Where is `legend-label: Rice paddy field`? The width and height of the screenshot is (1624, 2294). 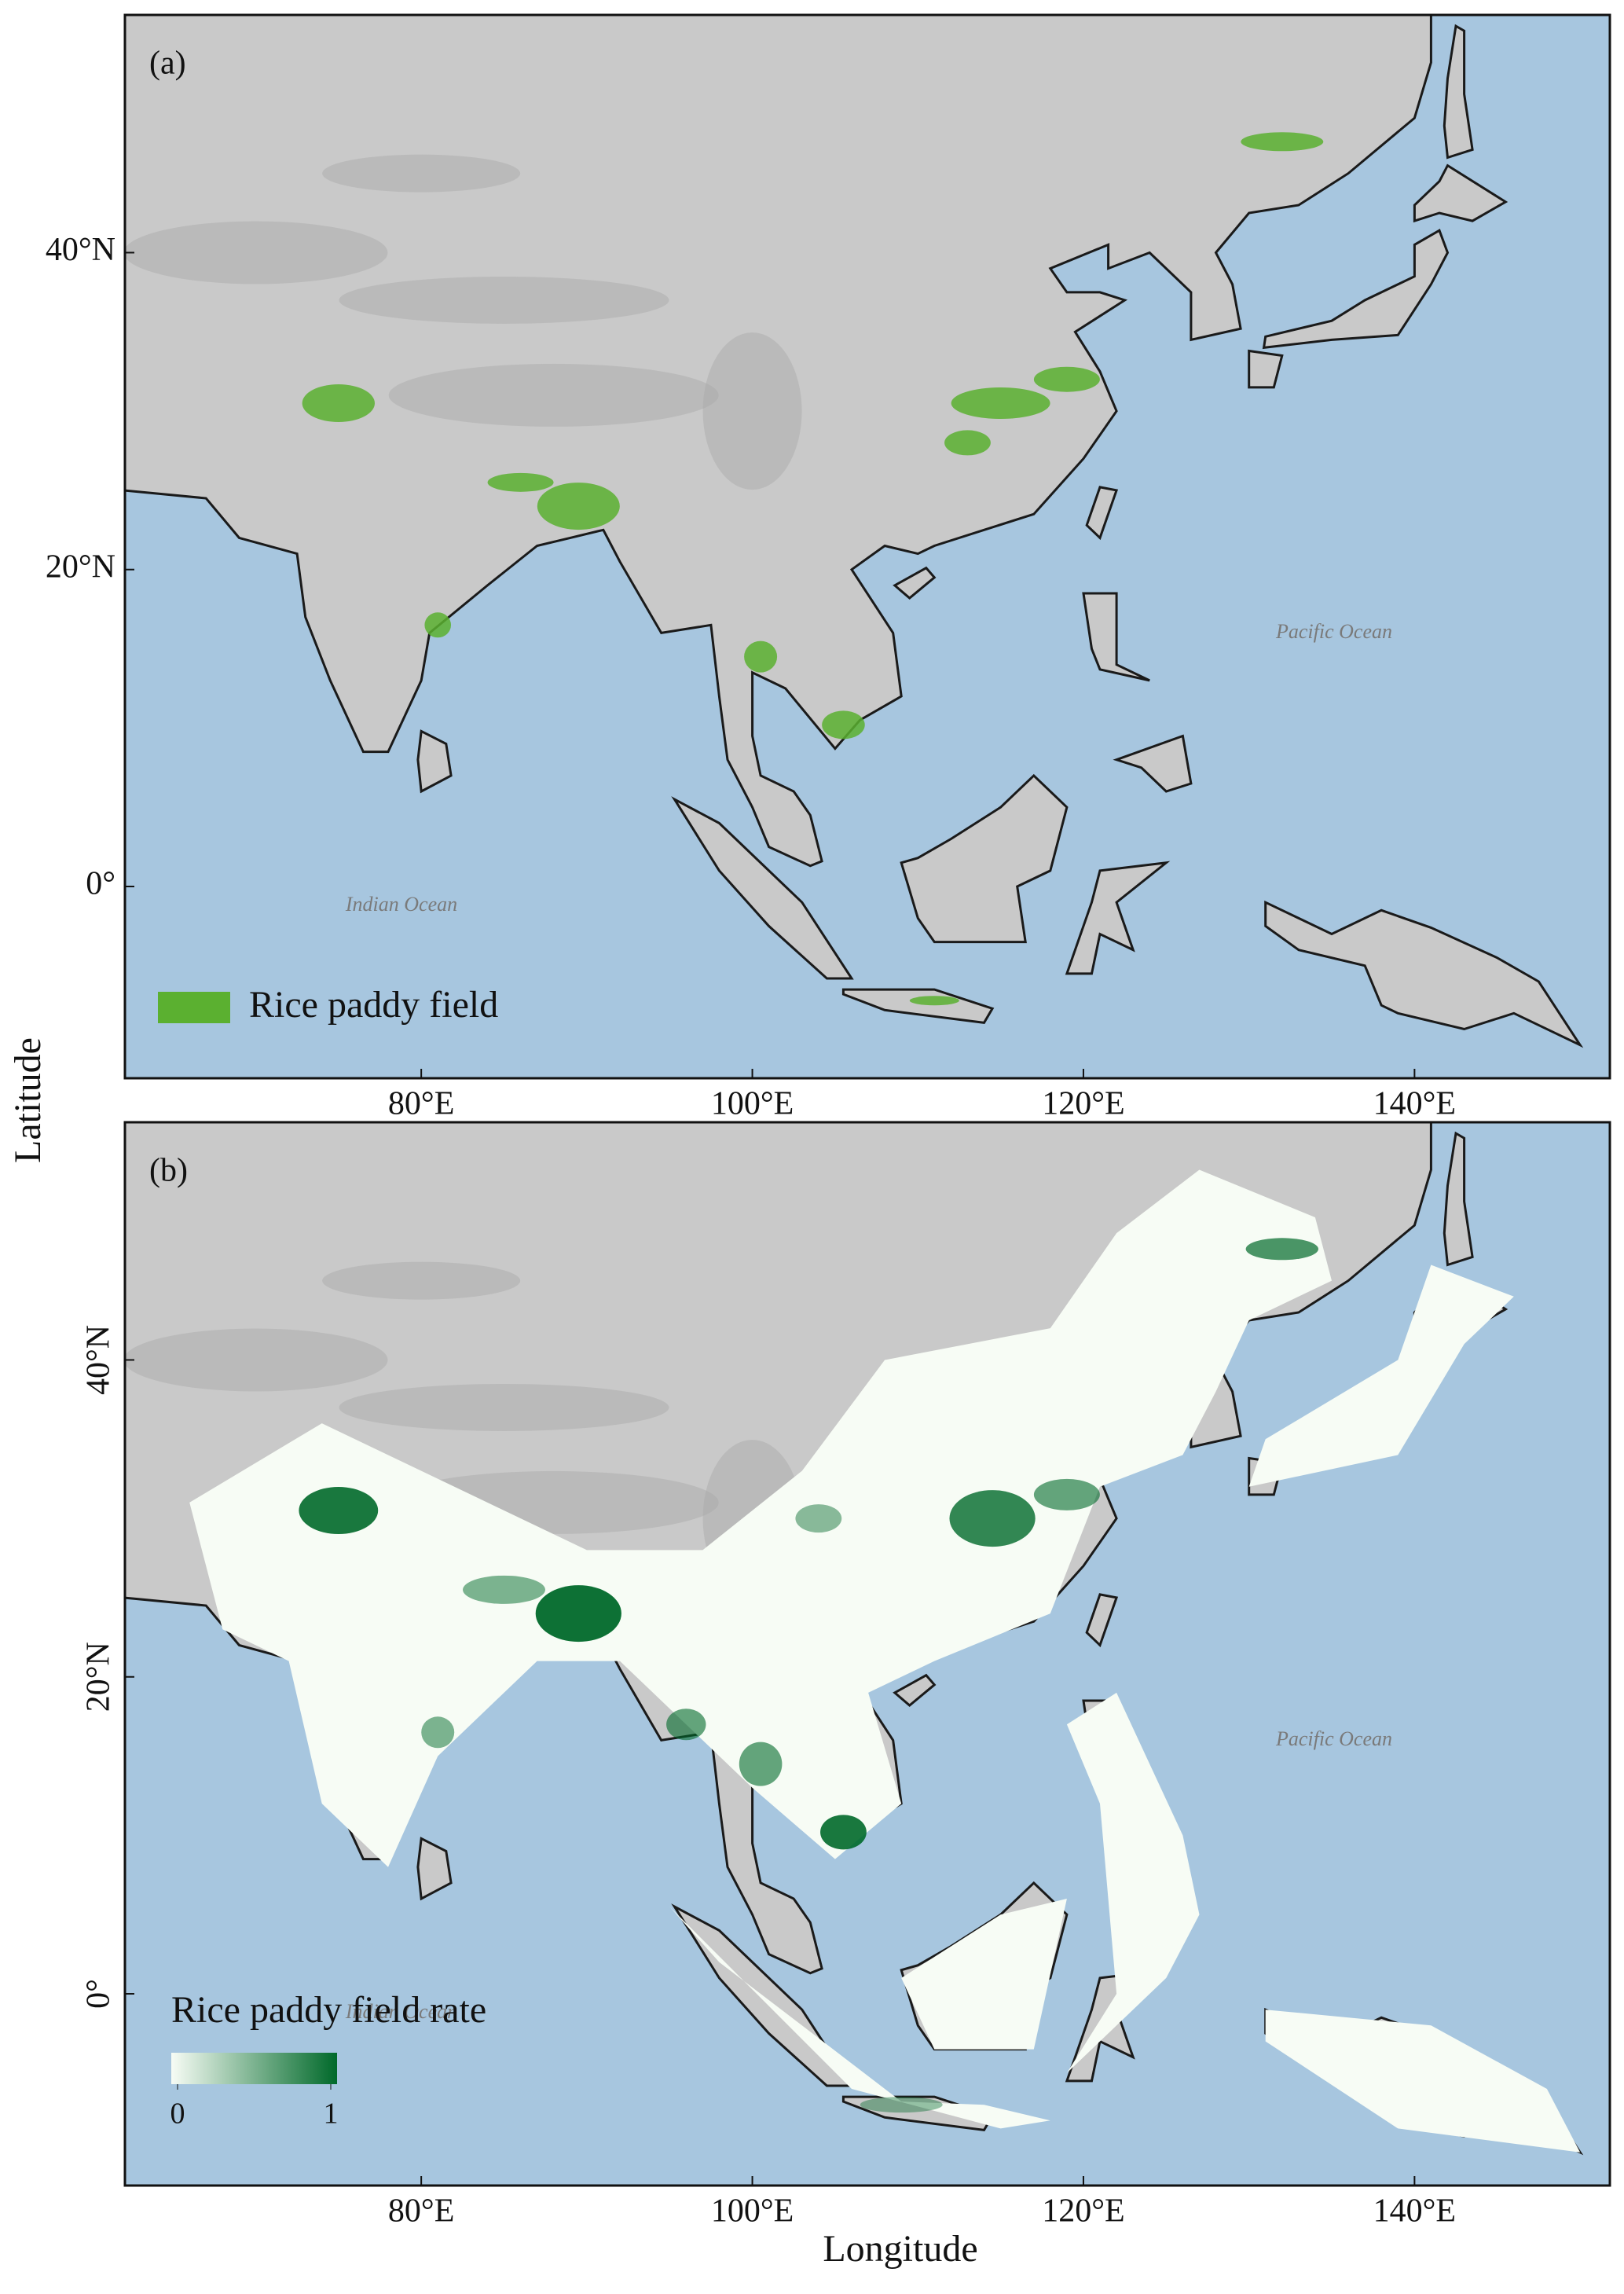 legend-label: Rice paddy field is located at coordinates (373, 1005).